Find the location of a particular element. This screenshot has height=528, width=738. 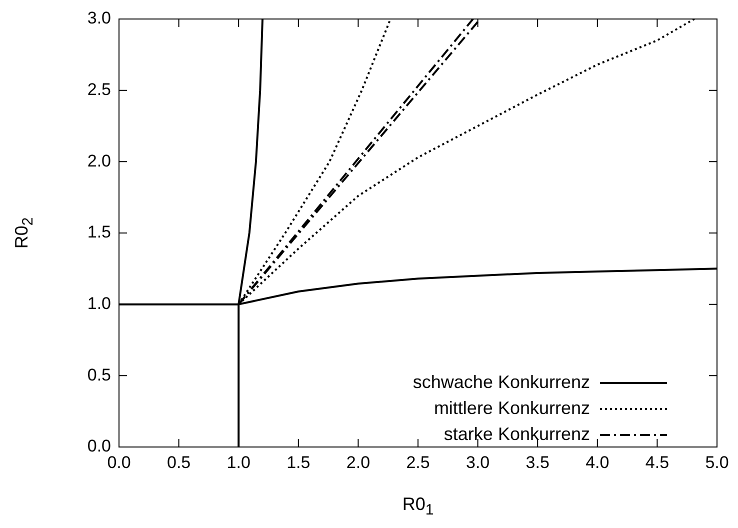

x-tick-label: 2.5 is located at coordinates (418, 462).